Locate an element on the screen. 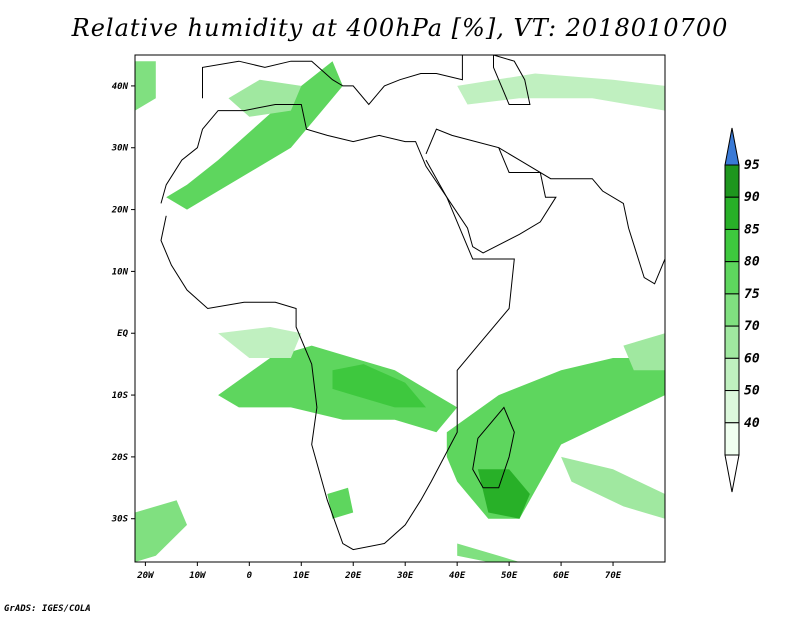 This screenshot has width=800, height=618. lon-tick-label: 20E is located at coordinates (353, 576).